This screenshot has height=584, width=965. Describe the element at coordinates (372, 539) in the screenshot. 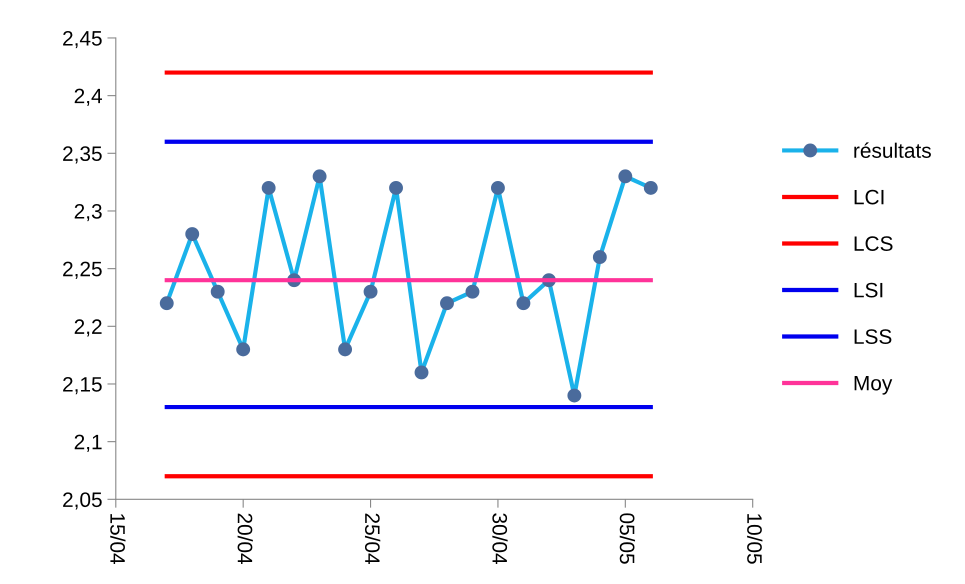

I see `x-tick-label: 25/04` at that location.